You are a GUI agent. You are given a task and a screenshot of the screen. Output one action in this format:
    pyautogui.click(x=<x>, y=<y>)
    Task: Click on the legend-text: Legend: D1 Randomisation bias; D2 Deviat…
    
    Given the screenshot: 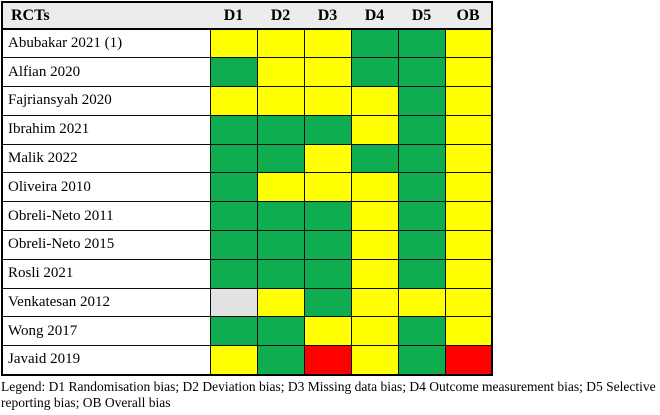 What is the action you would take?
    pyautogui.click(x=328, y=394)
    